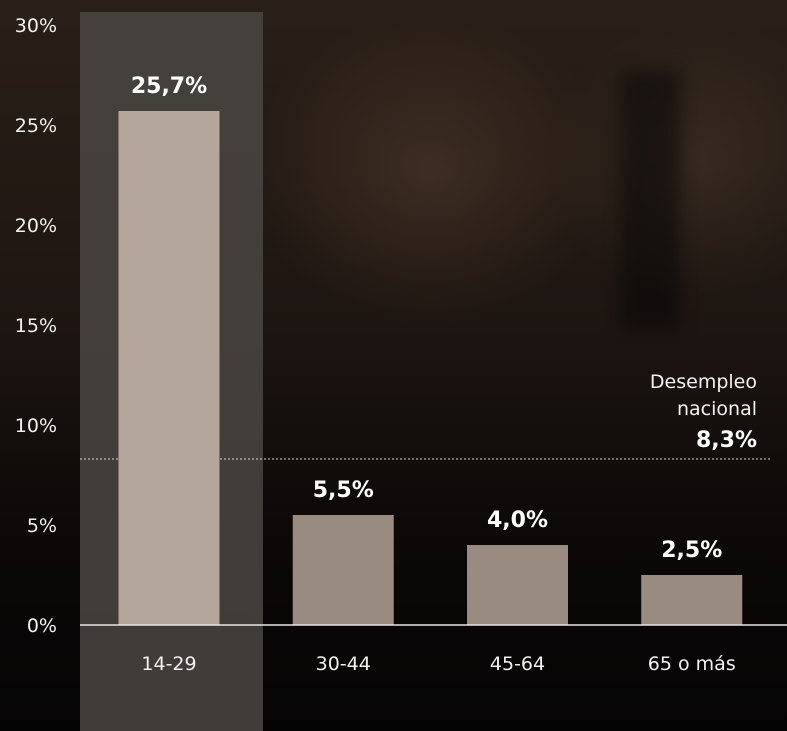  I want to click on reference-value-label: 8,3%, so click(726, 440).